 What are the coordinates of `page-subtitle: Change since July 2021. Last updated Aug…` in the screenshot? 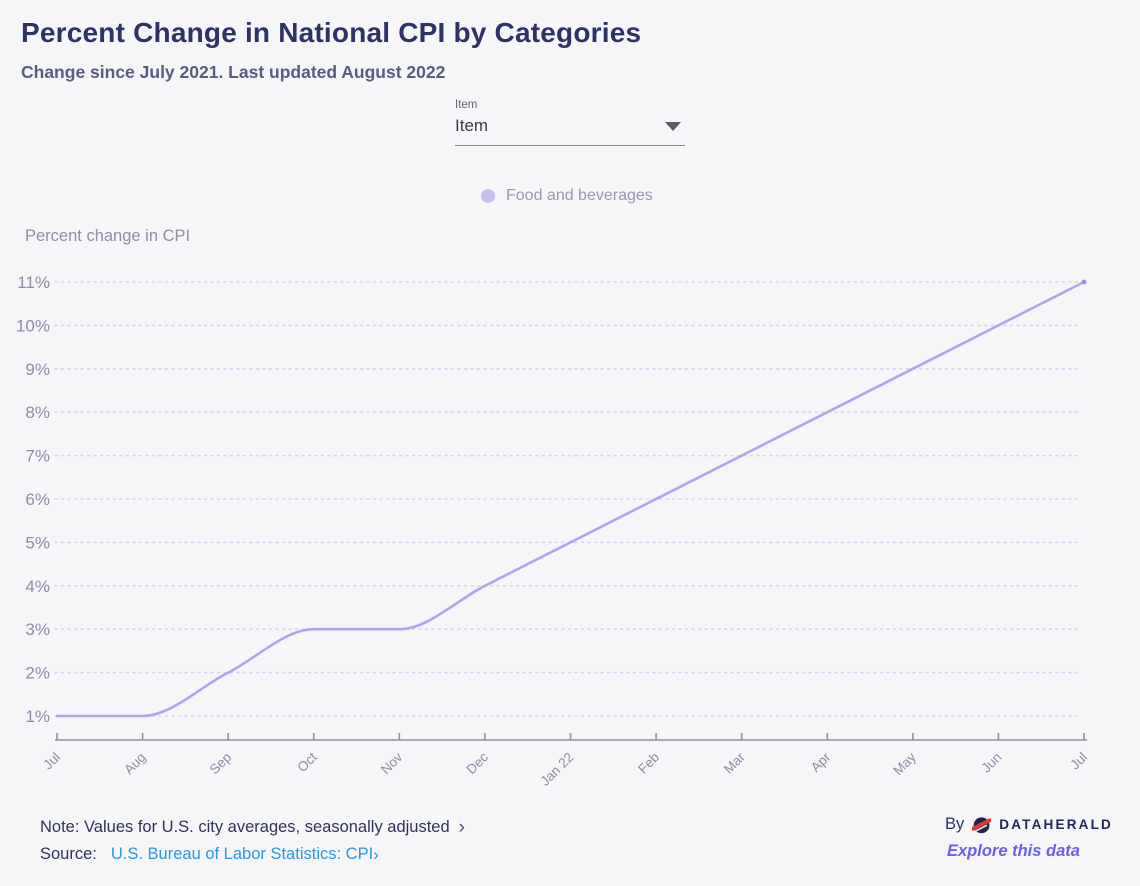 It's located at (233, 72).